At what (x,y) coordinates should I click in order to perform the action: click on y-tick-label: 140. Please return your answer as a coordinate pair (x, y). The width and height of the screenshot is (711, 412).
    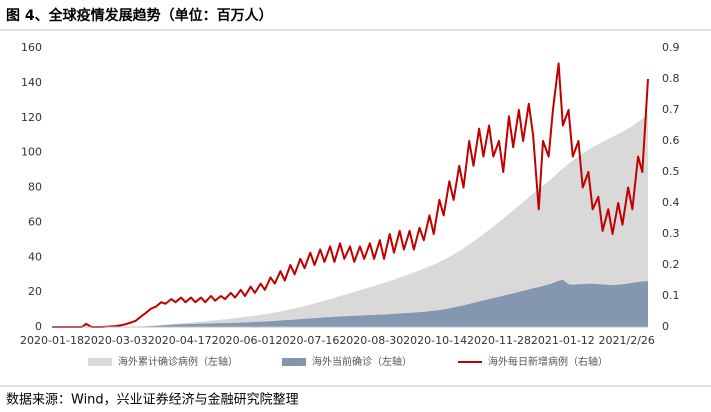
    Looking at the image, I should click on (31, 82).